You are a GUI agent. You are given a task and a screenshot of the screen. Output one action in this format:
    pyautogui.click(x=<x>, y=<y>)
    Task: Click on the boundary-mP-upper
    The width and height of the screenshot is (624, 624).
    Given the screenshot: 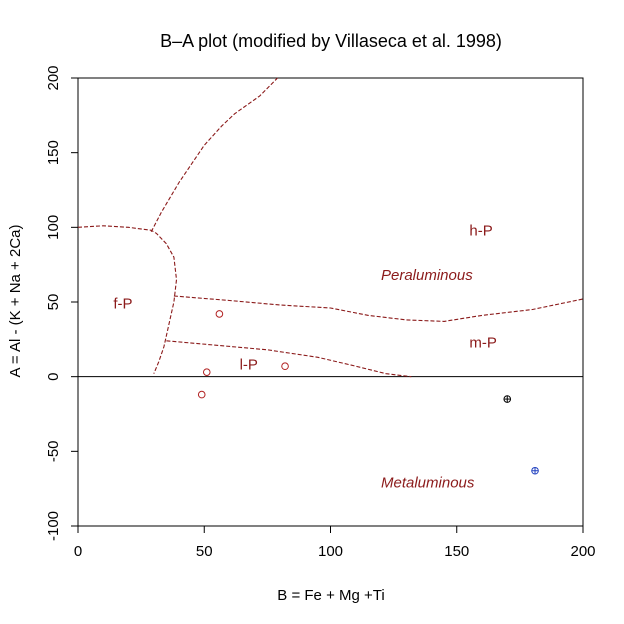 What is the action you would take?
    pyautogui.click(x=378, y=308)
    